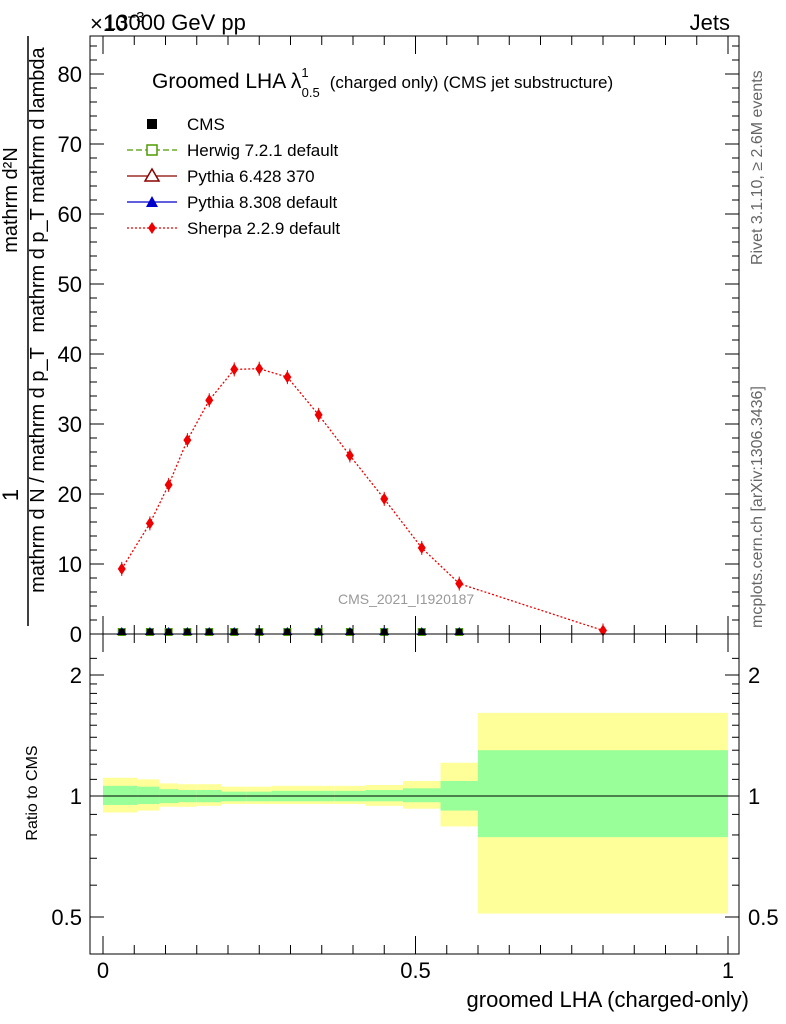 The height and width of the screenshot is (1024, 786). What do you see at coordinates (32, 792) in the screenshot?
I see `ratio-axis-label: Ratio to CMS` at bounding box center [32, 792].